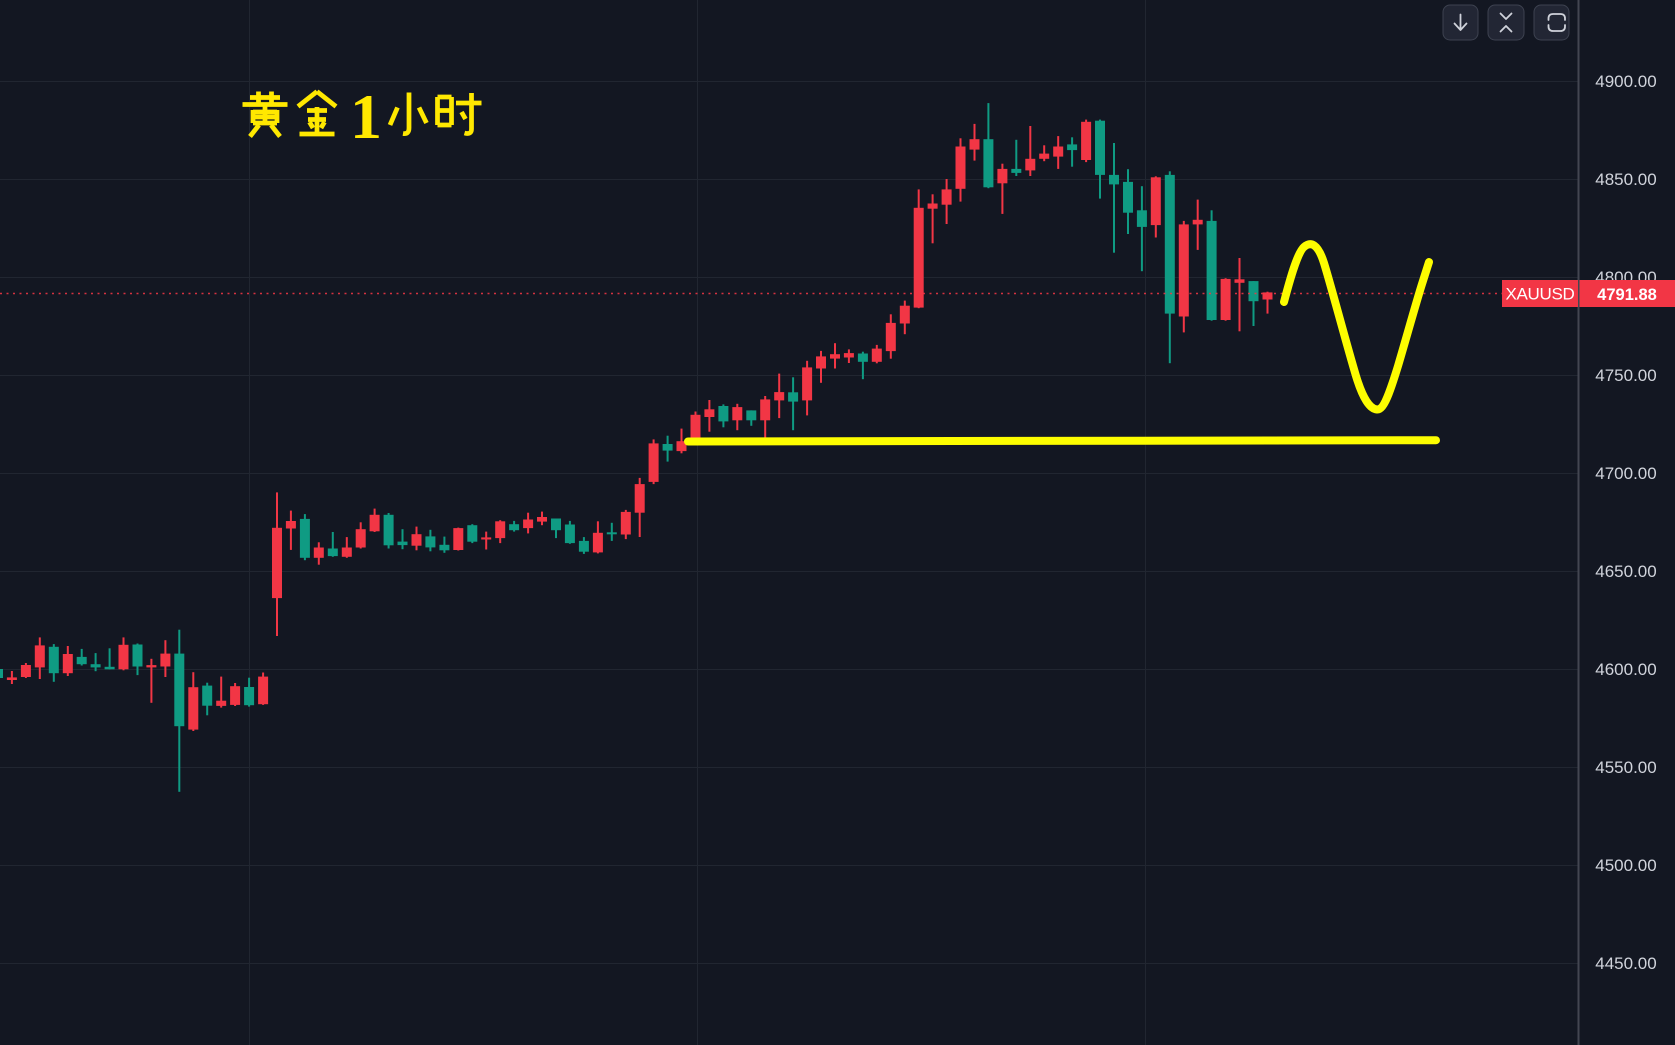 The width and height of the screenshot is (1675, 1045). I want to click on svg-text: 4550.00, so click(1625, 767).